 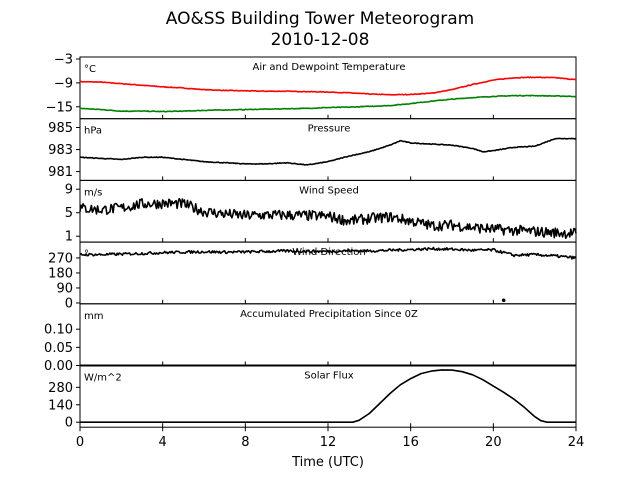 I want to click on y-tick-label: 270, so click(x=60, y=258).